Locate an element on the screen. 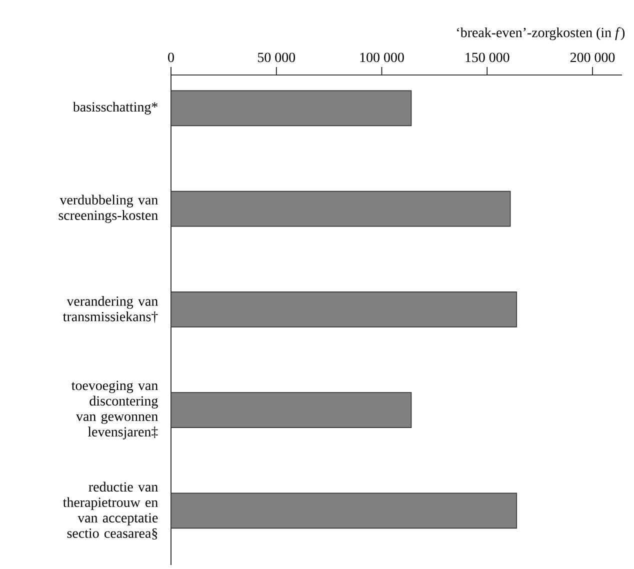  x-tick-label: 200 000 is located at coordinates (592, 57).